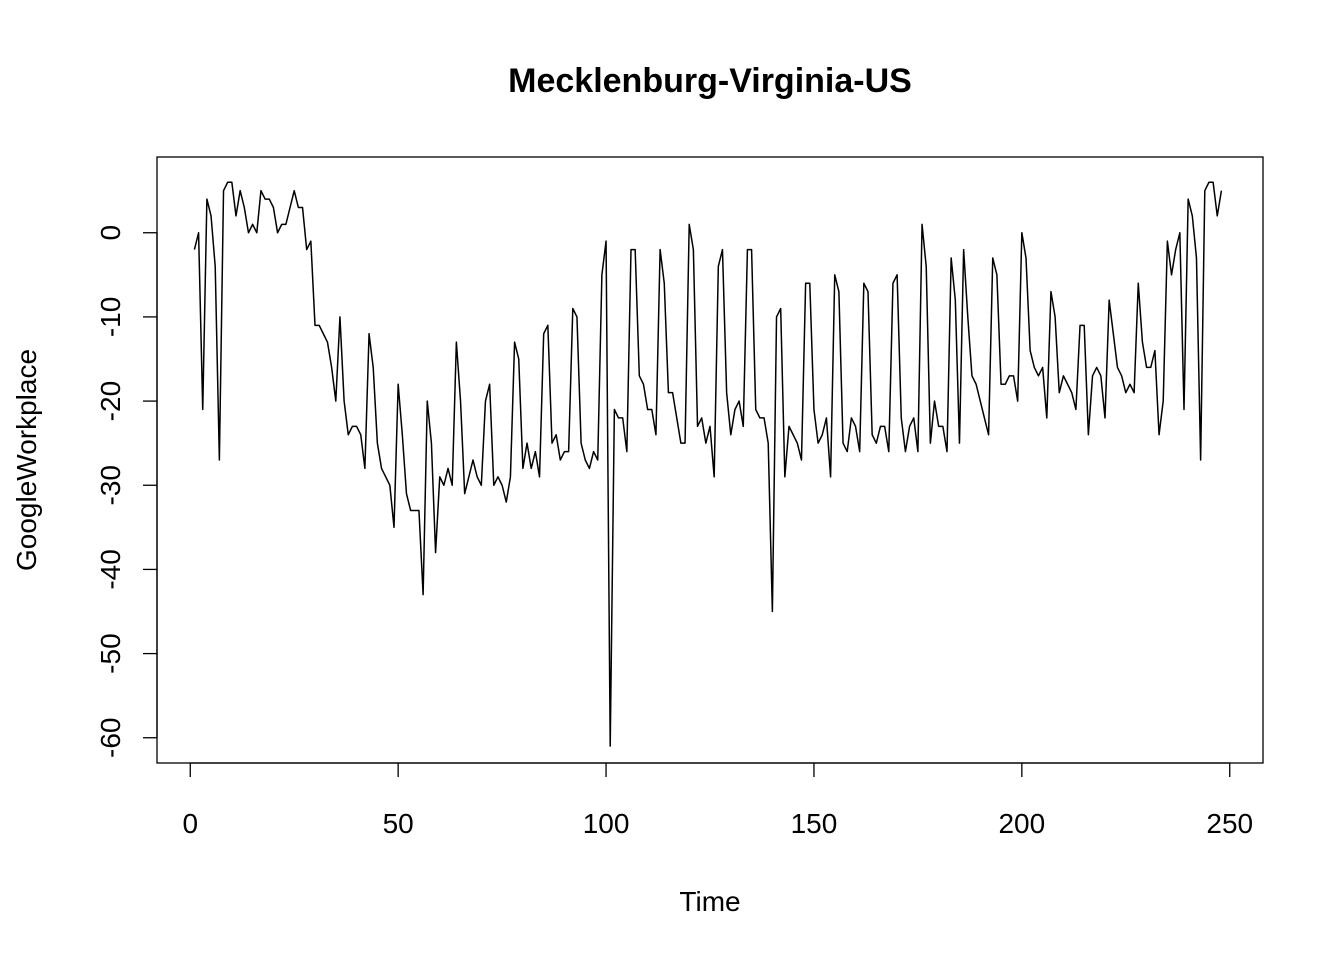 This screenshot has width=1344, height=960. I want to click on y-tick-label: -60, so click(110, 738).